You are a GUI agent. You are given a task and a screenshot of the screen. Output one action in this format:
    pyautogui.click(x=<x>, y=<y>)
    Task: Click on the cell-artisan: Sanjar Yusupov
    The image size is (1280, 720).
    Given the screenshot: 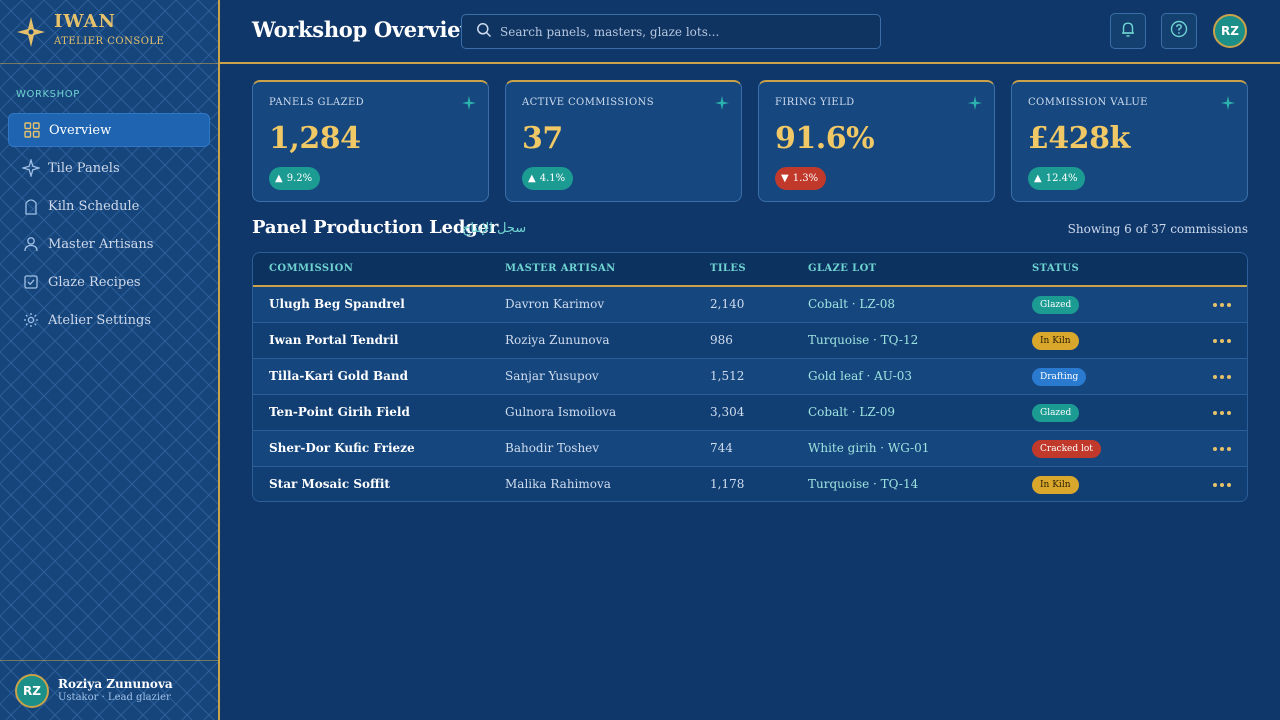 What is the action you would take?
    pyautogui.click(x=552, y=376)
    